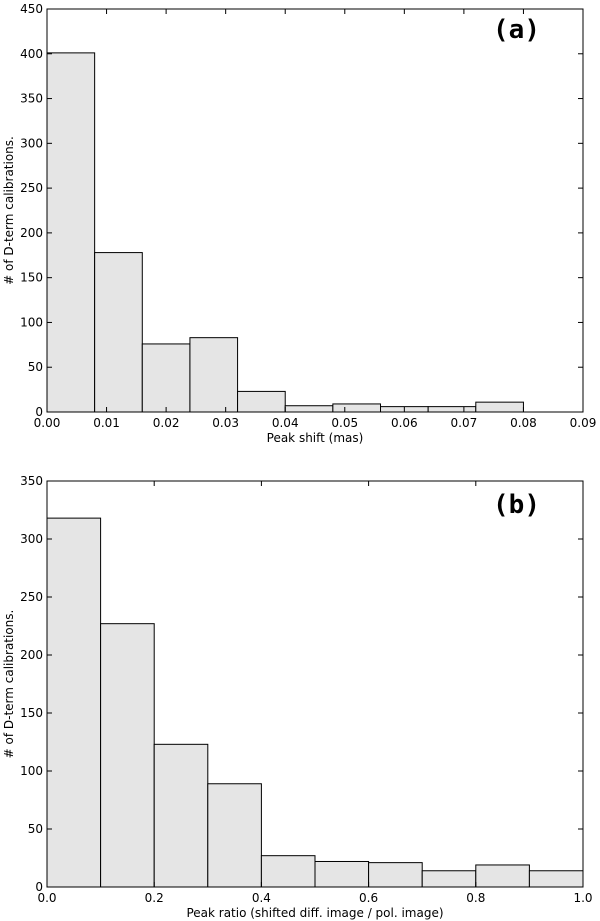  Describe the element at coordinates (516, 30) in the screenshot. I see `panel-label: (a)` at that location.